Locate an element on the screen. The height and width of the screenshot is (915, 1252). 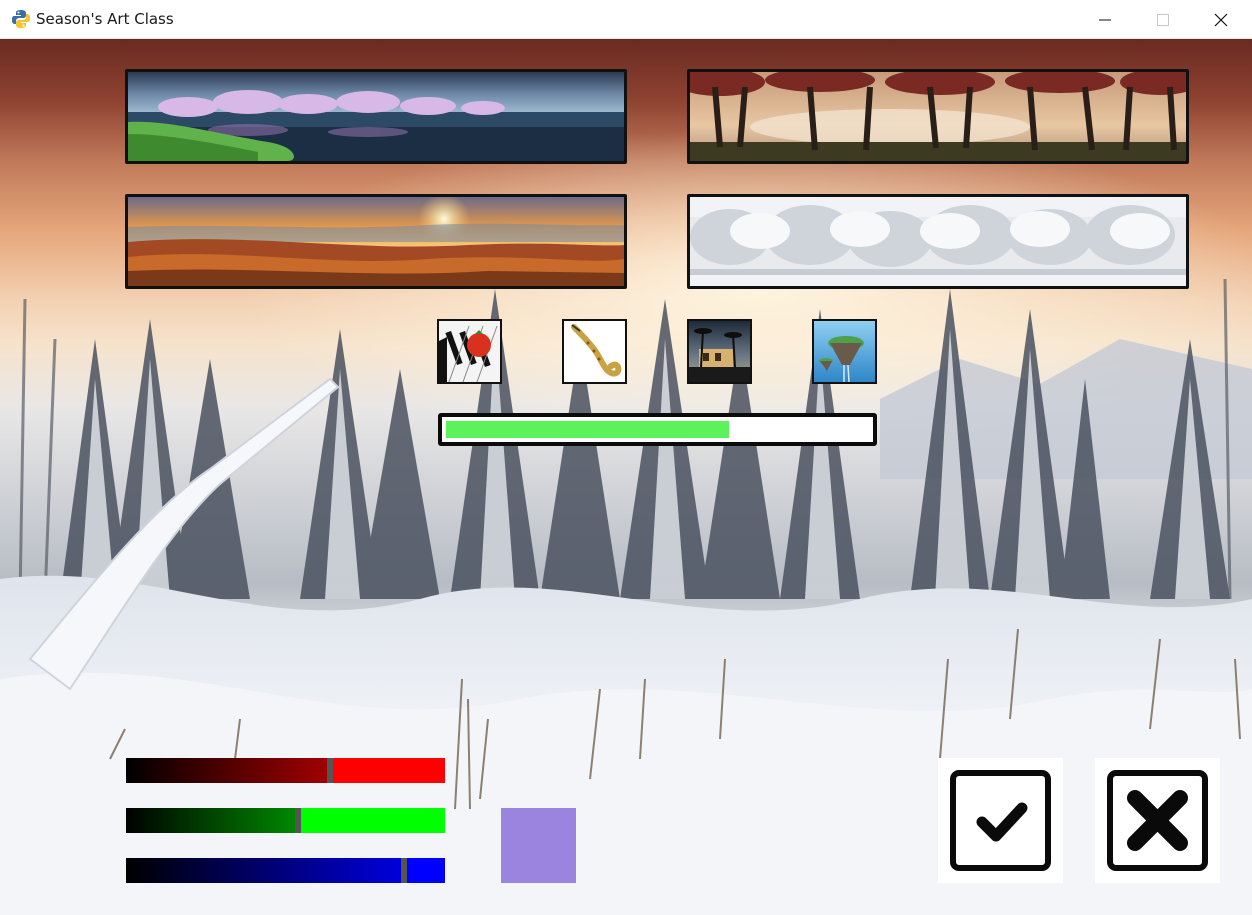
thumbnail-palm-tree-building is located at coordinates (719, 351).